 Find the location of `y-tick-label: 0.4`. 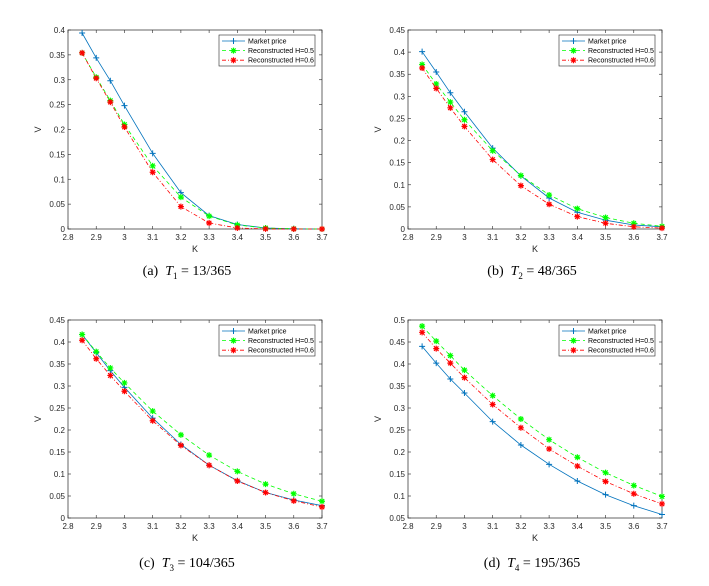

y-tick-label: 0.4 is located at coordinates (400, 364).